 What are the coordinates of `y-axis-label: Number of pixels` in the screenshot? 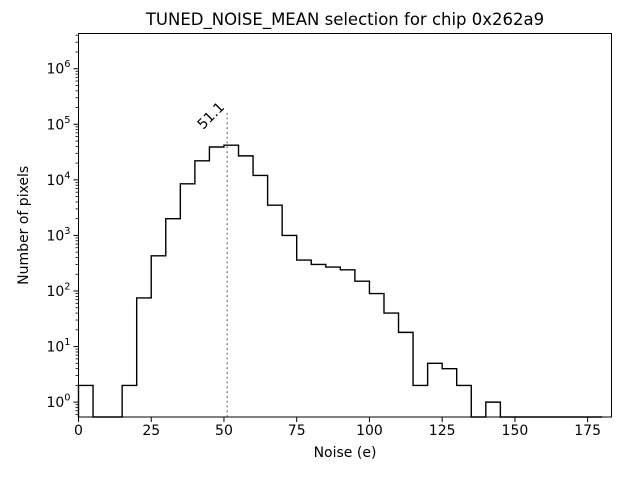 It's located at (24, 225).